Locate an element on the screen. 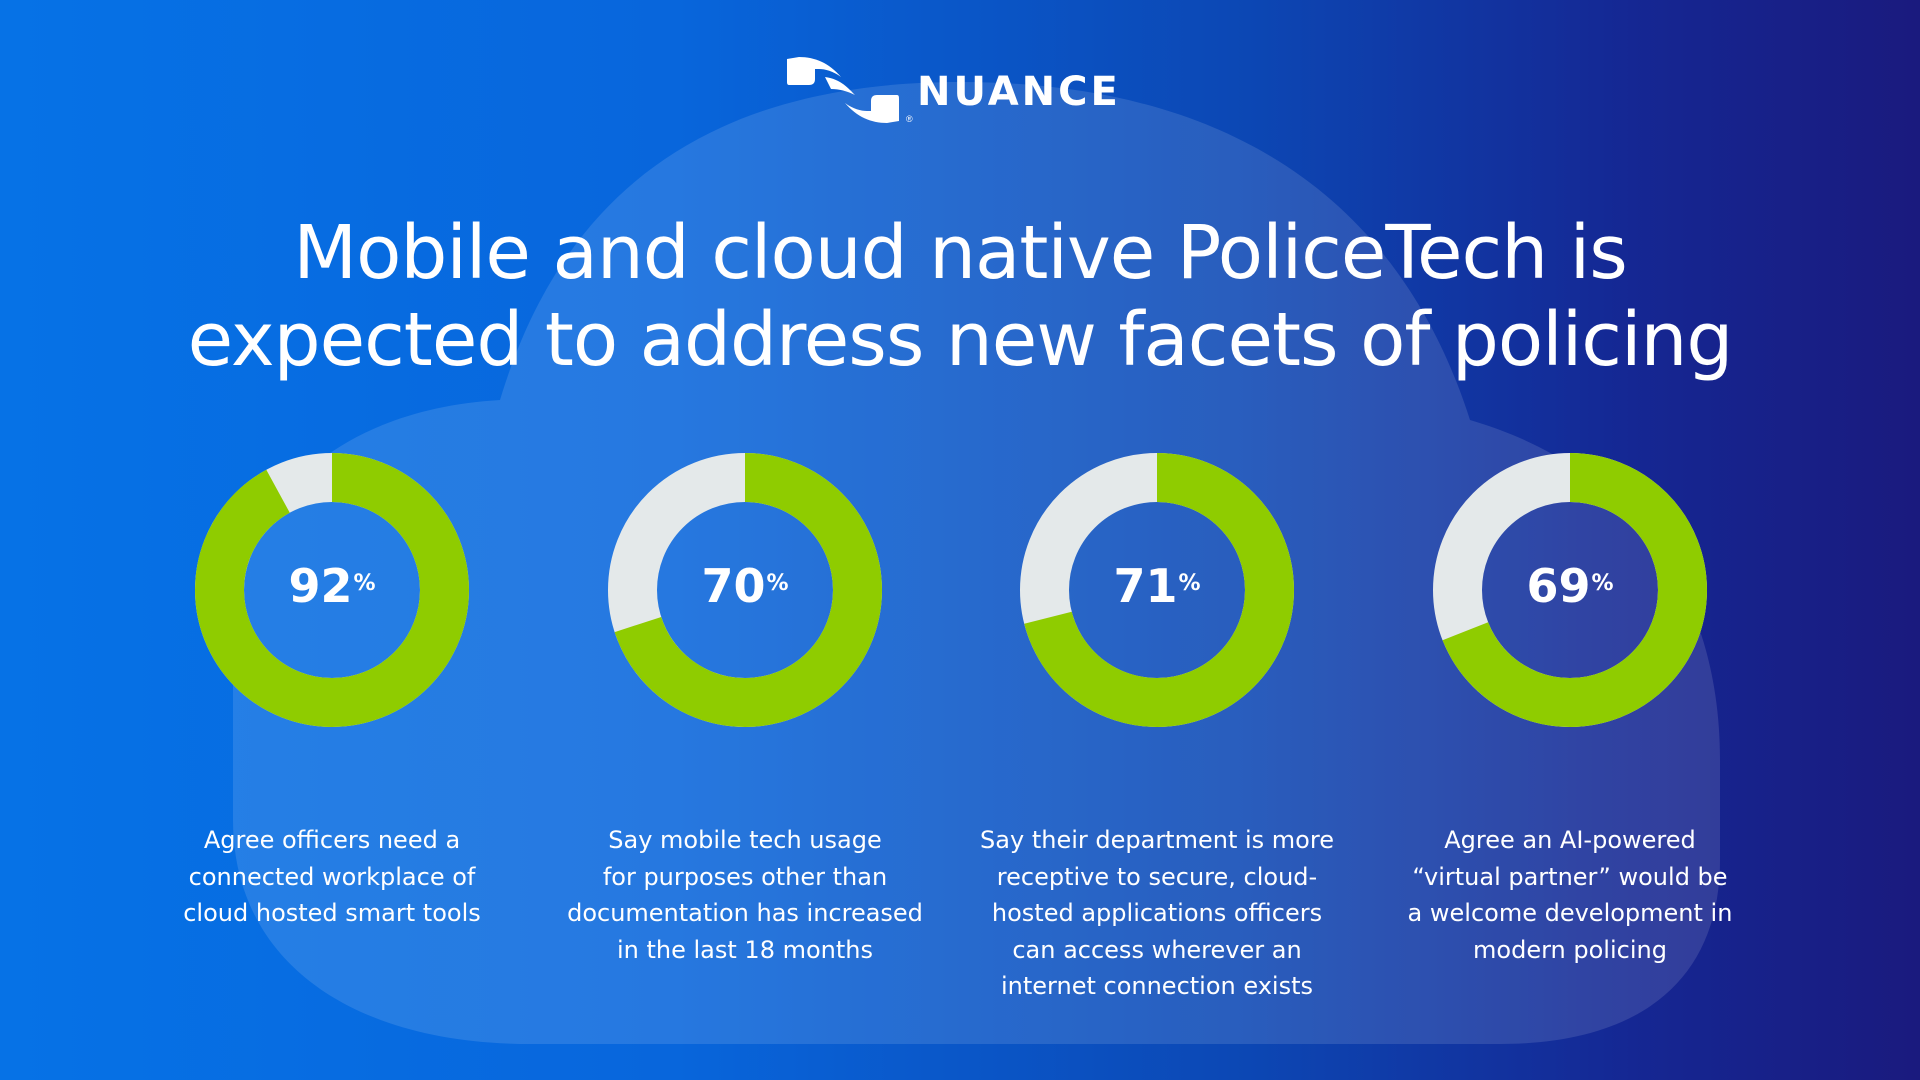  donut-chart: 71% is located at coordinates (1157, 590).